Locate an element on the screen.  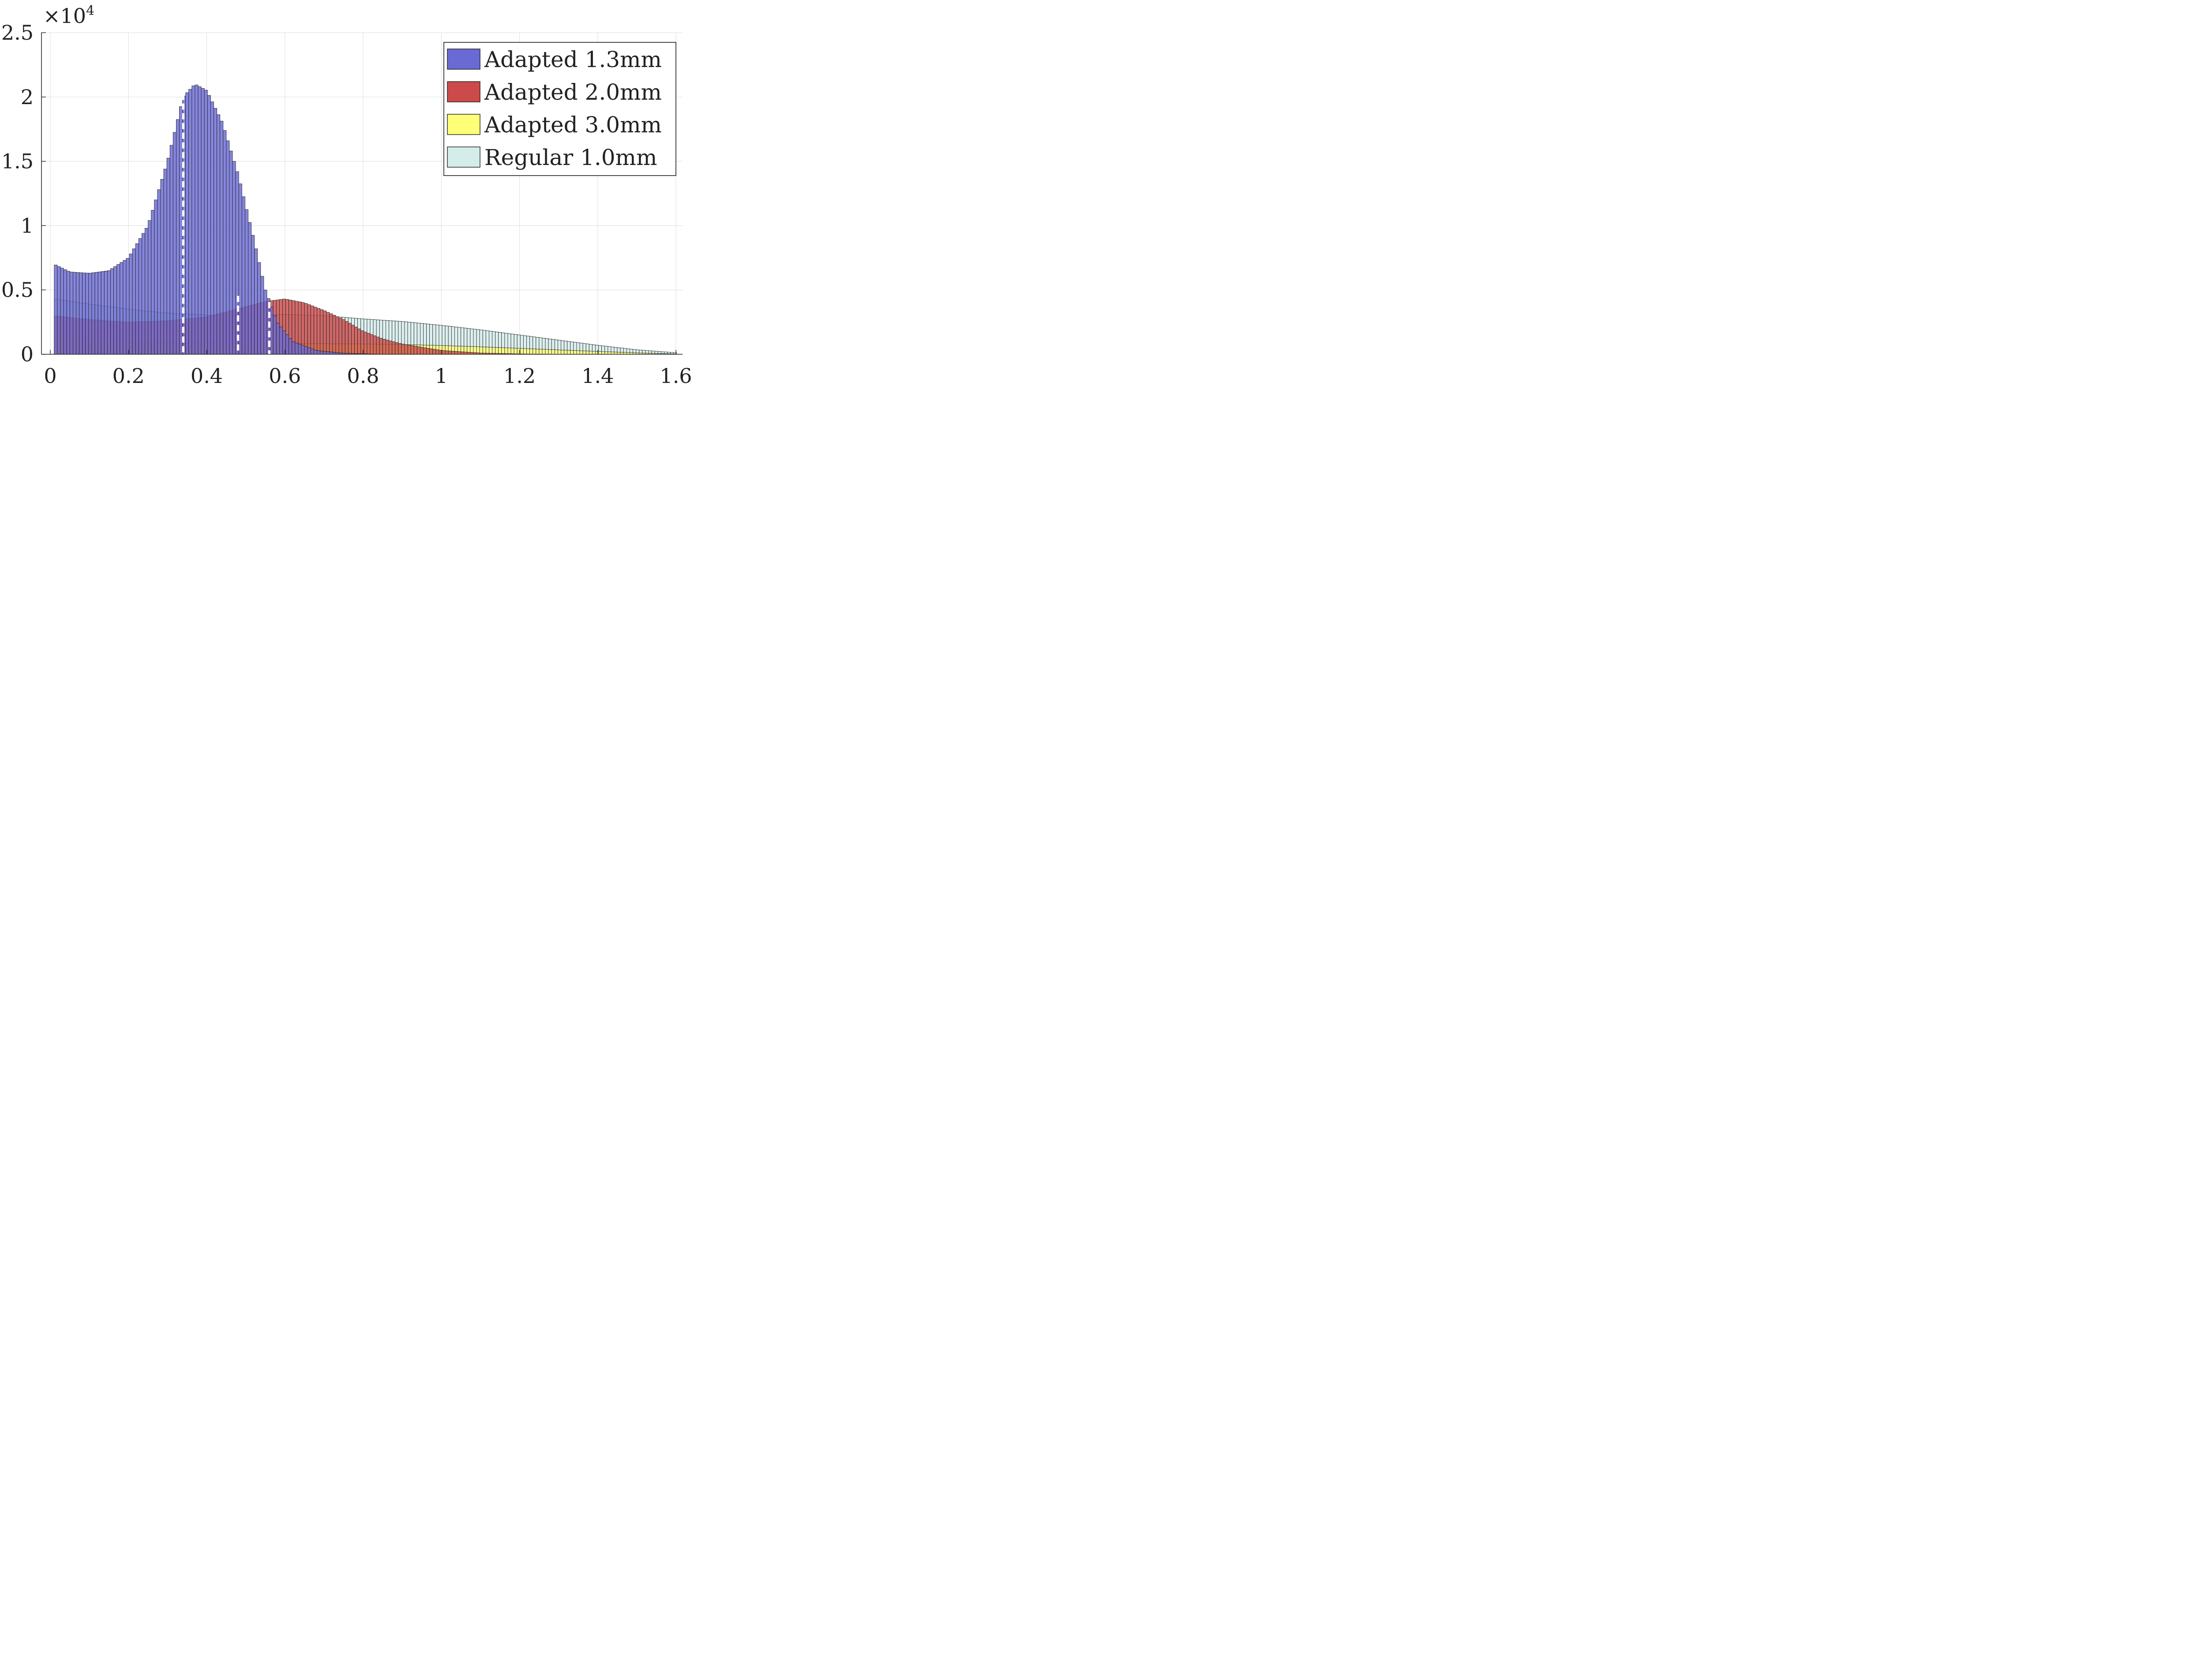
y-tick-label: 0 is located at coordinates (27, 354).